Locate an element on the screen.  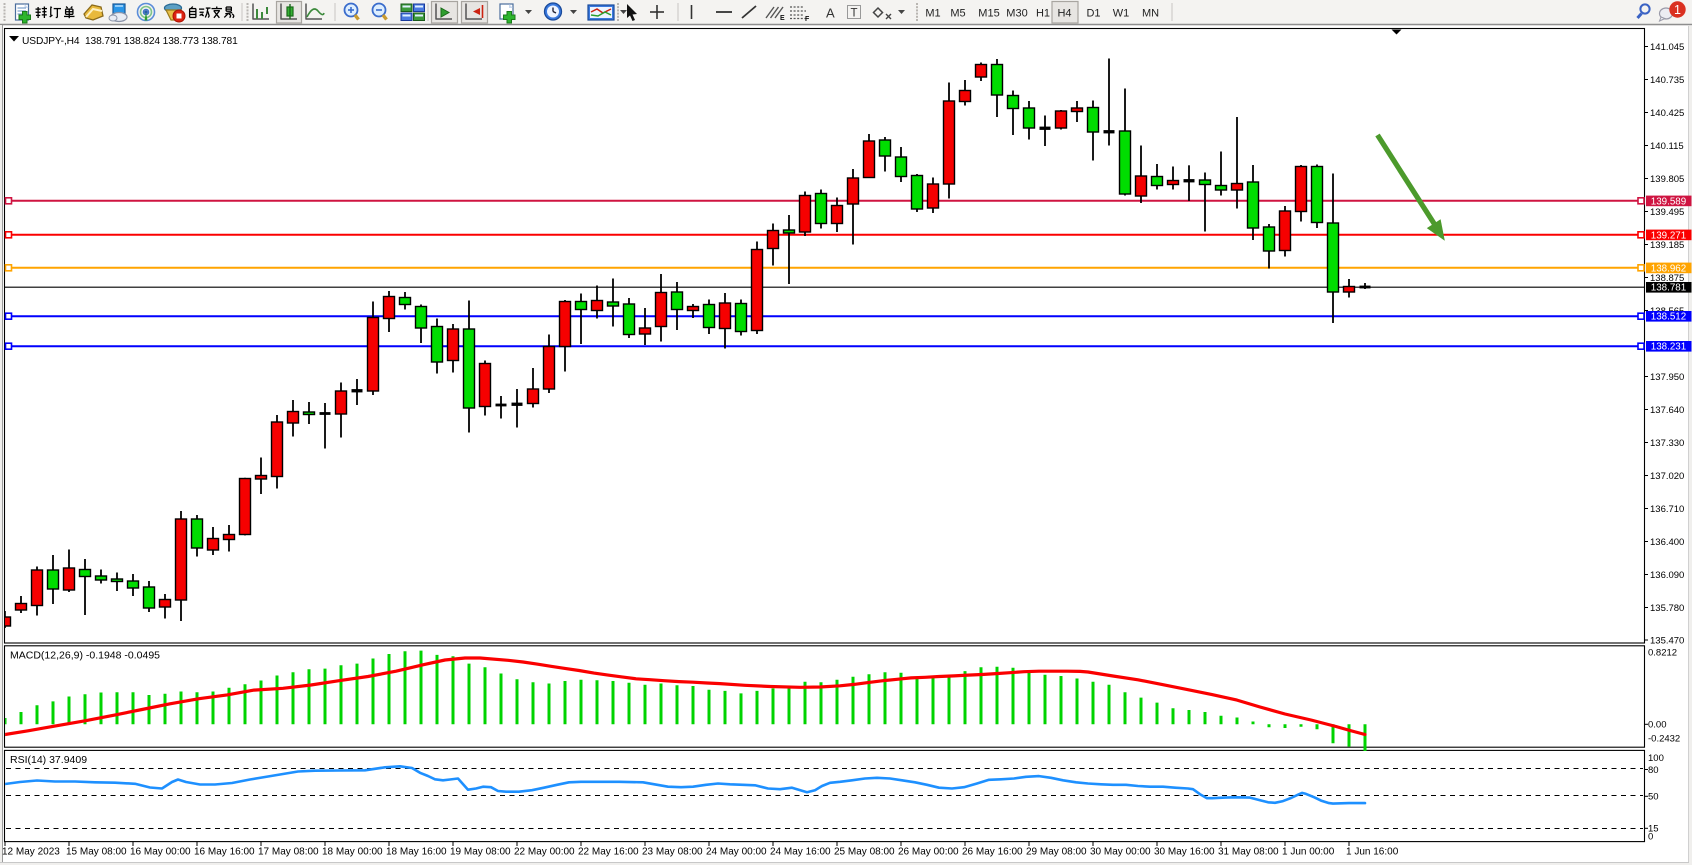
svg-text: 137.330 is located at coordinates (1667, 443).